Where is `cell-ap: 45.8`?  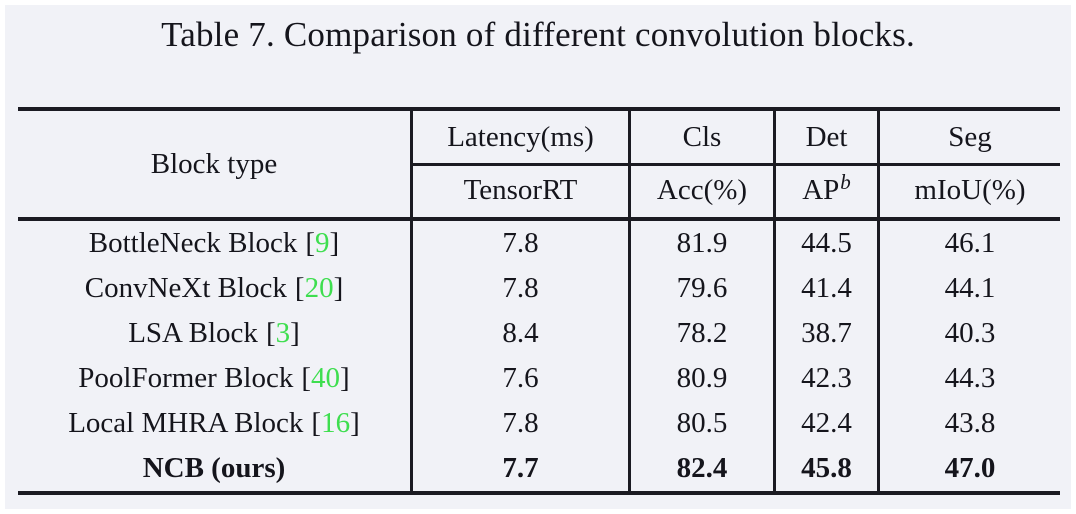
cell-ap: 45.8 is located at coordinates (825, 468).